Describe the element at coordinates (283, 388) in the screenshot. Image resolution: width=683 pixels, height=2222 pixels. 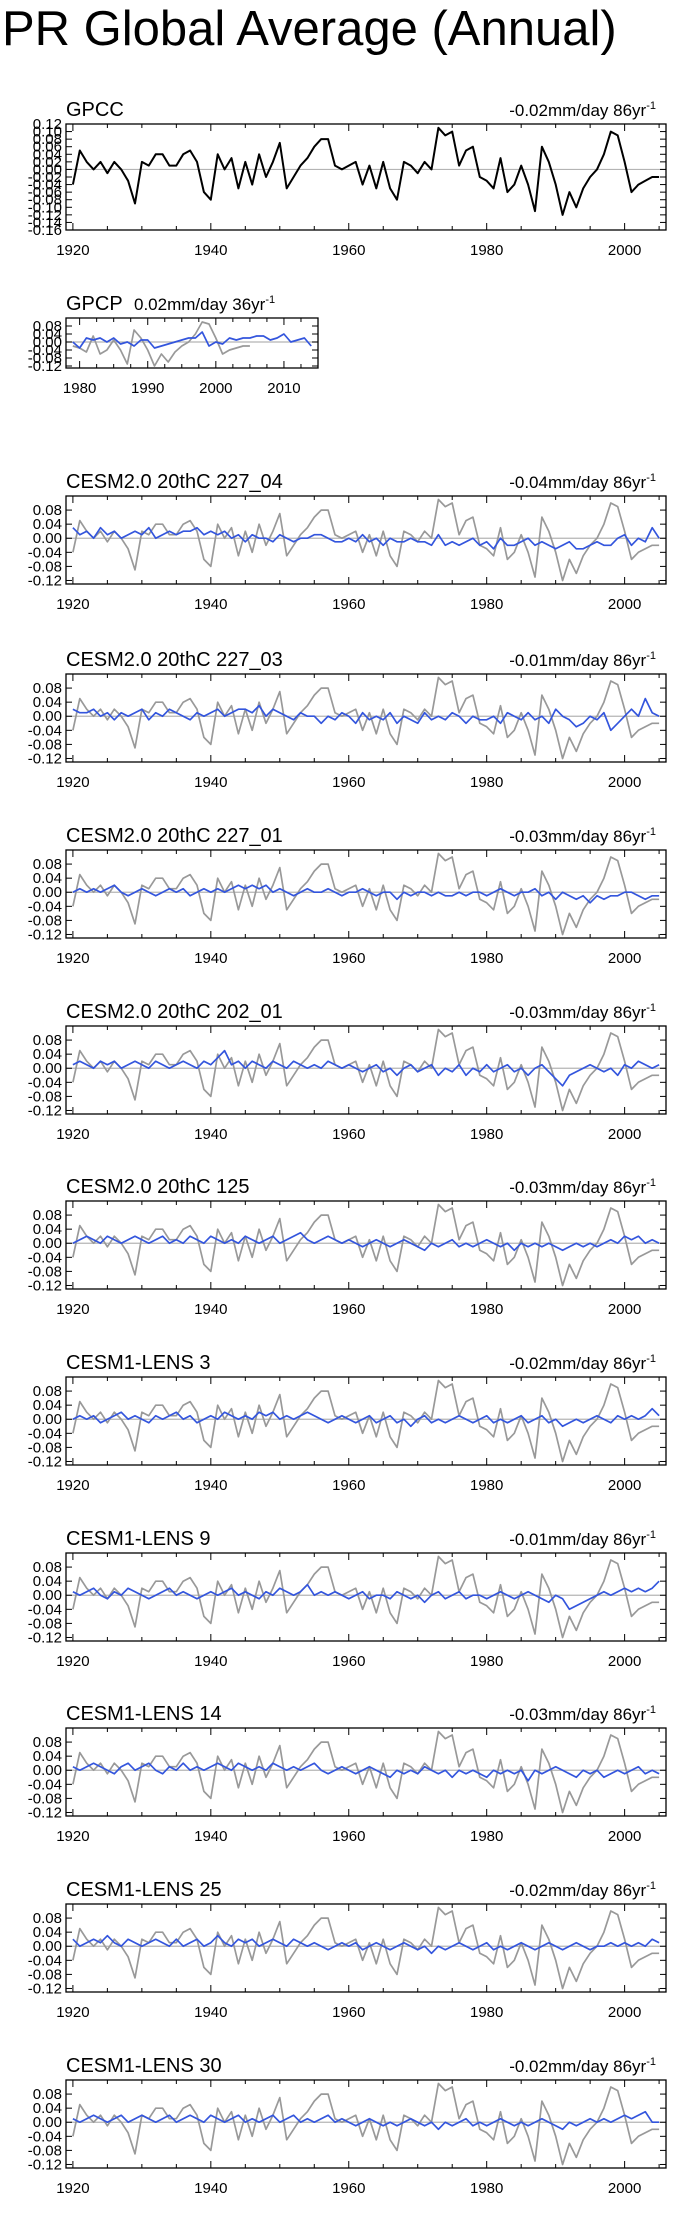
I see `x-tick-label: 2010` at that location.